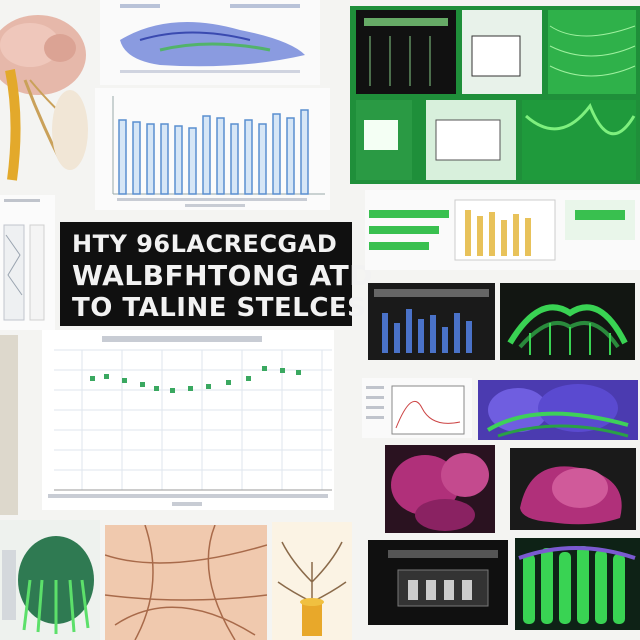 The height and width of the screenshot is (640, 640). What do you see at coordinates (440, 489) in the screenshot?
I see `magenta-organic-left` at bounding box center [440, 489].